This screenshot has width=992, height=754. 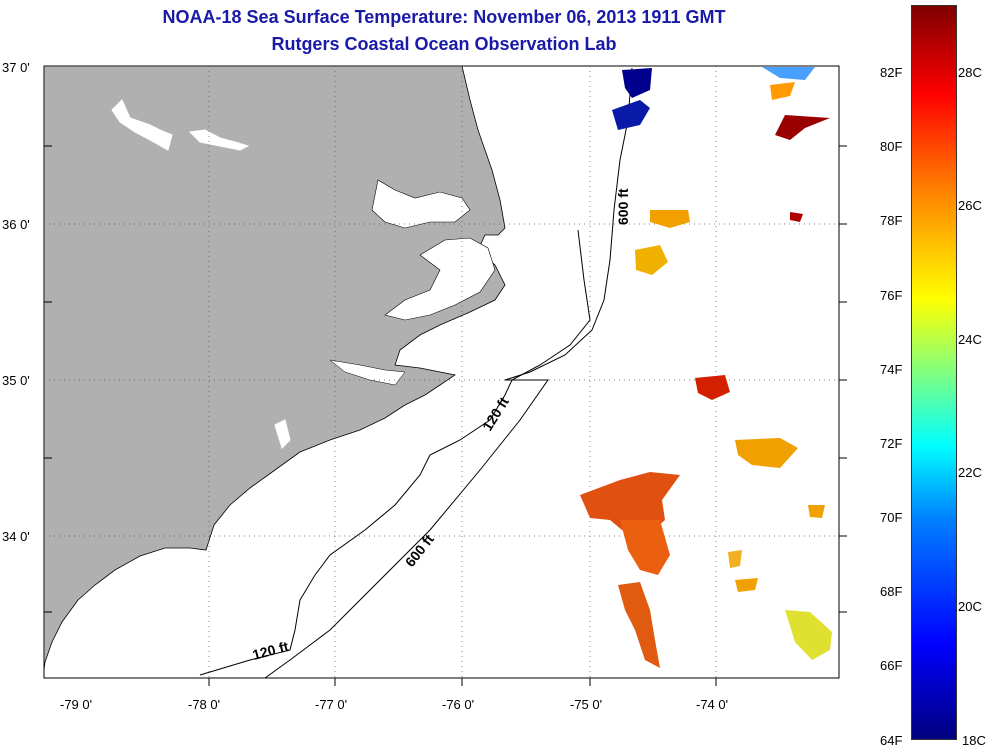 I want to click on lon-label: -75 0', so click(x=586, y=704).